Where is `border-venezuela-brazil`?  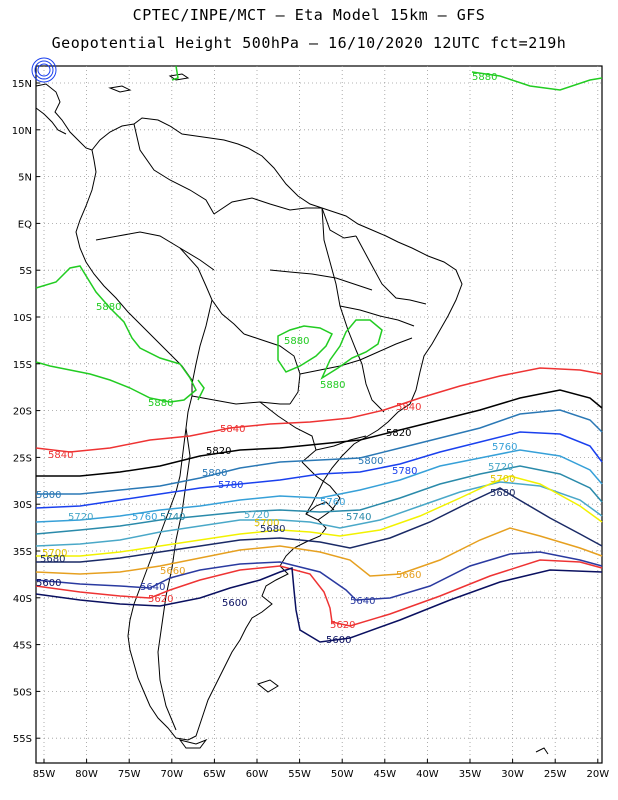
border-venezuela-brazil is located at coordinates (267, 206).